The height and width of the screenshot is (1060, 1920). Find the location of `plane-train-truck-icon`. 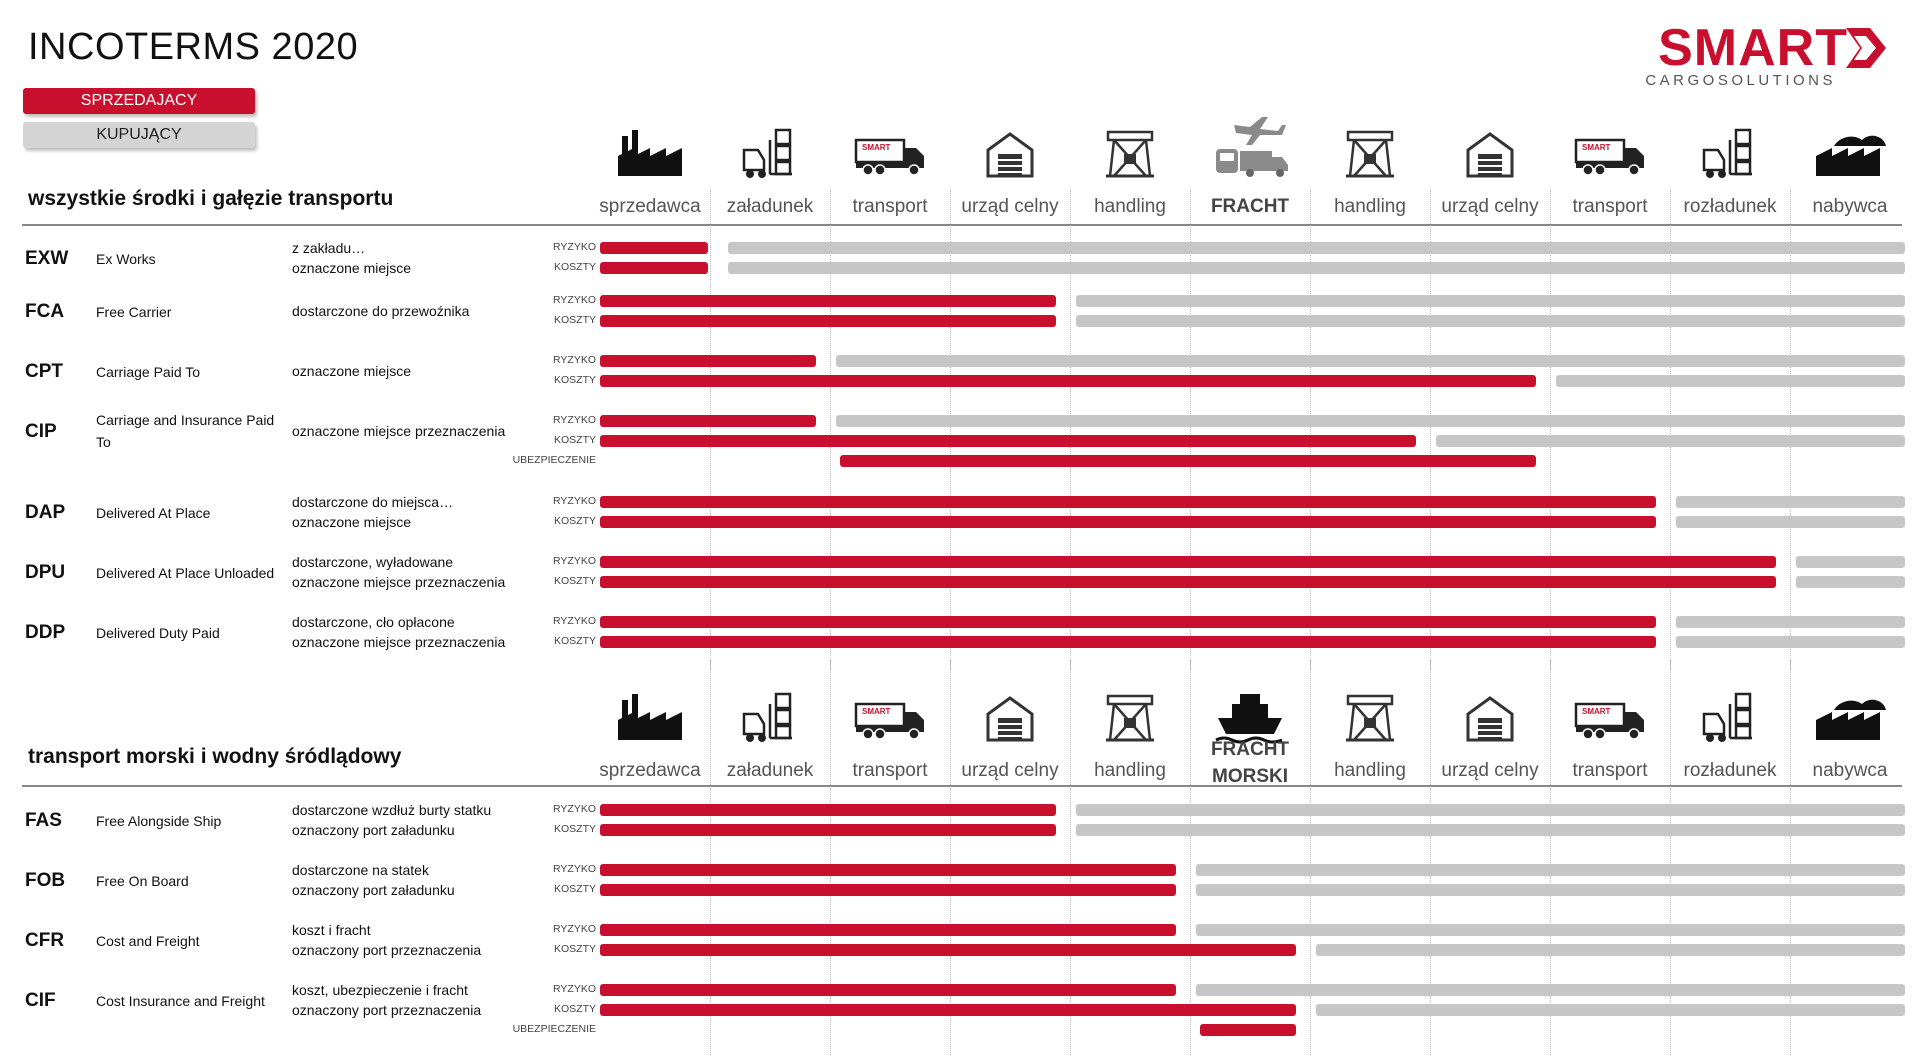

plane-train-truck-icon is located at coordinates (1250, 146).